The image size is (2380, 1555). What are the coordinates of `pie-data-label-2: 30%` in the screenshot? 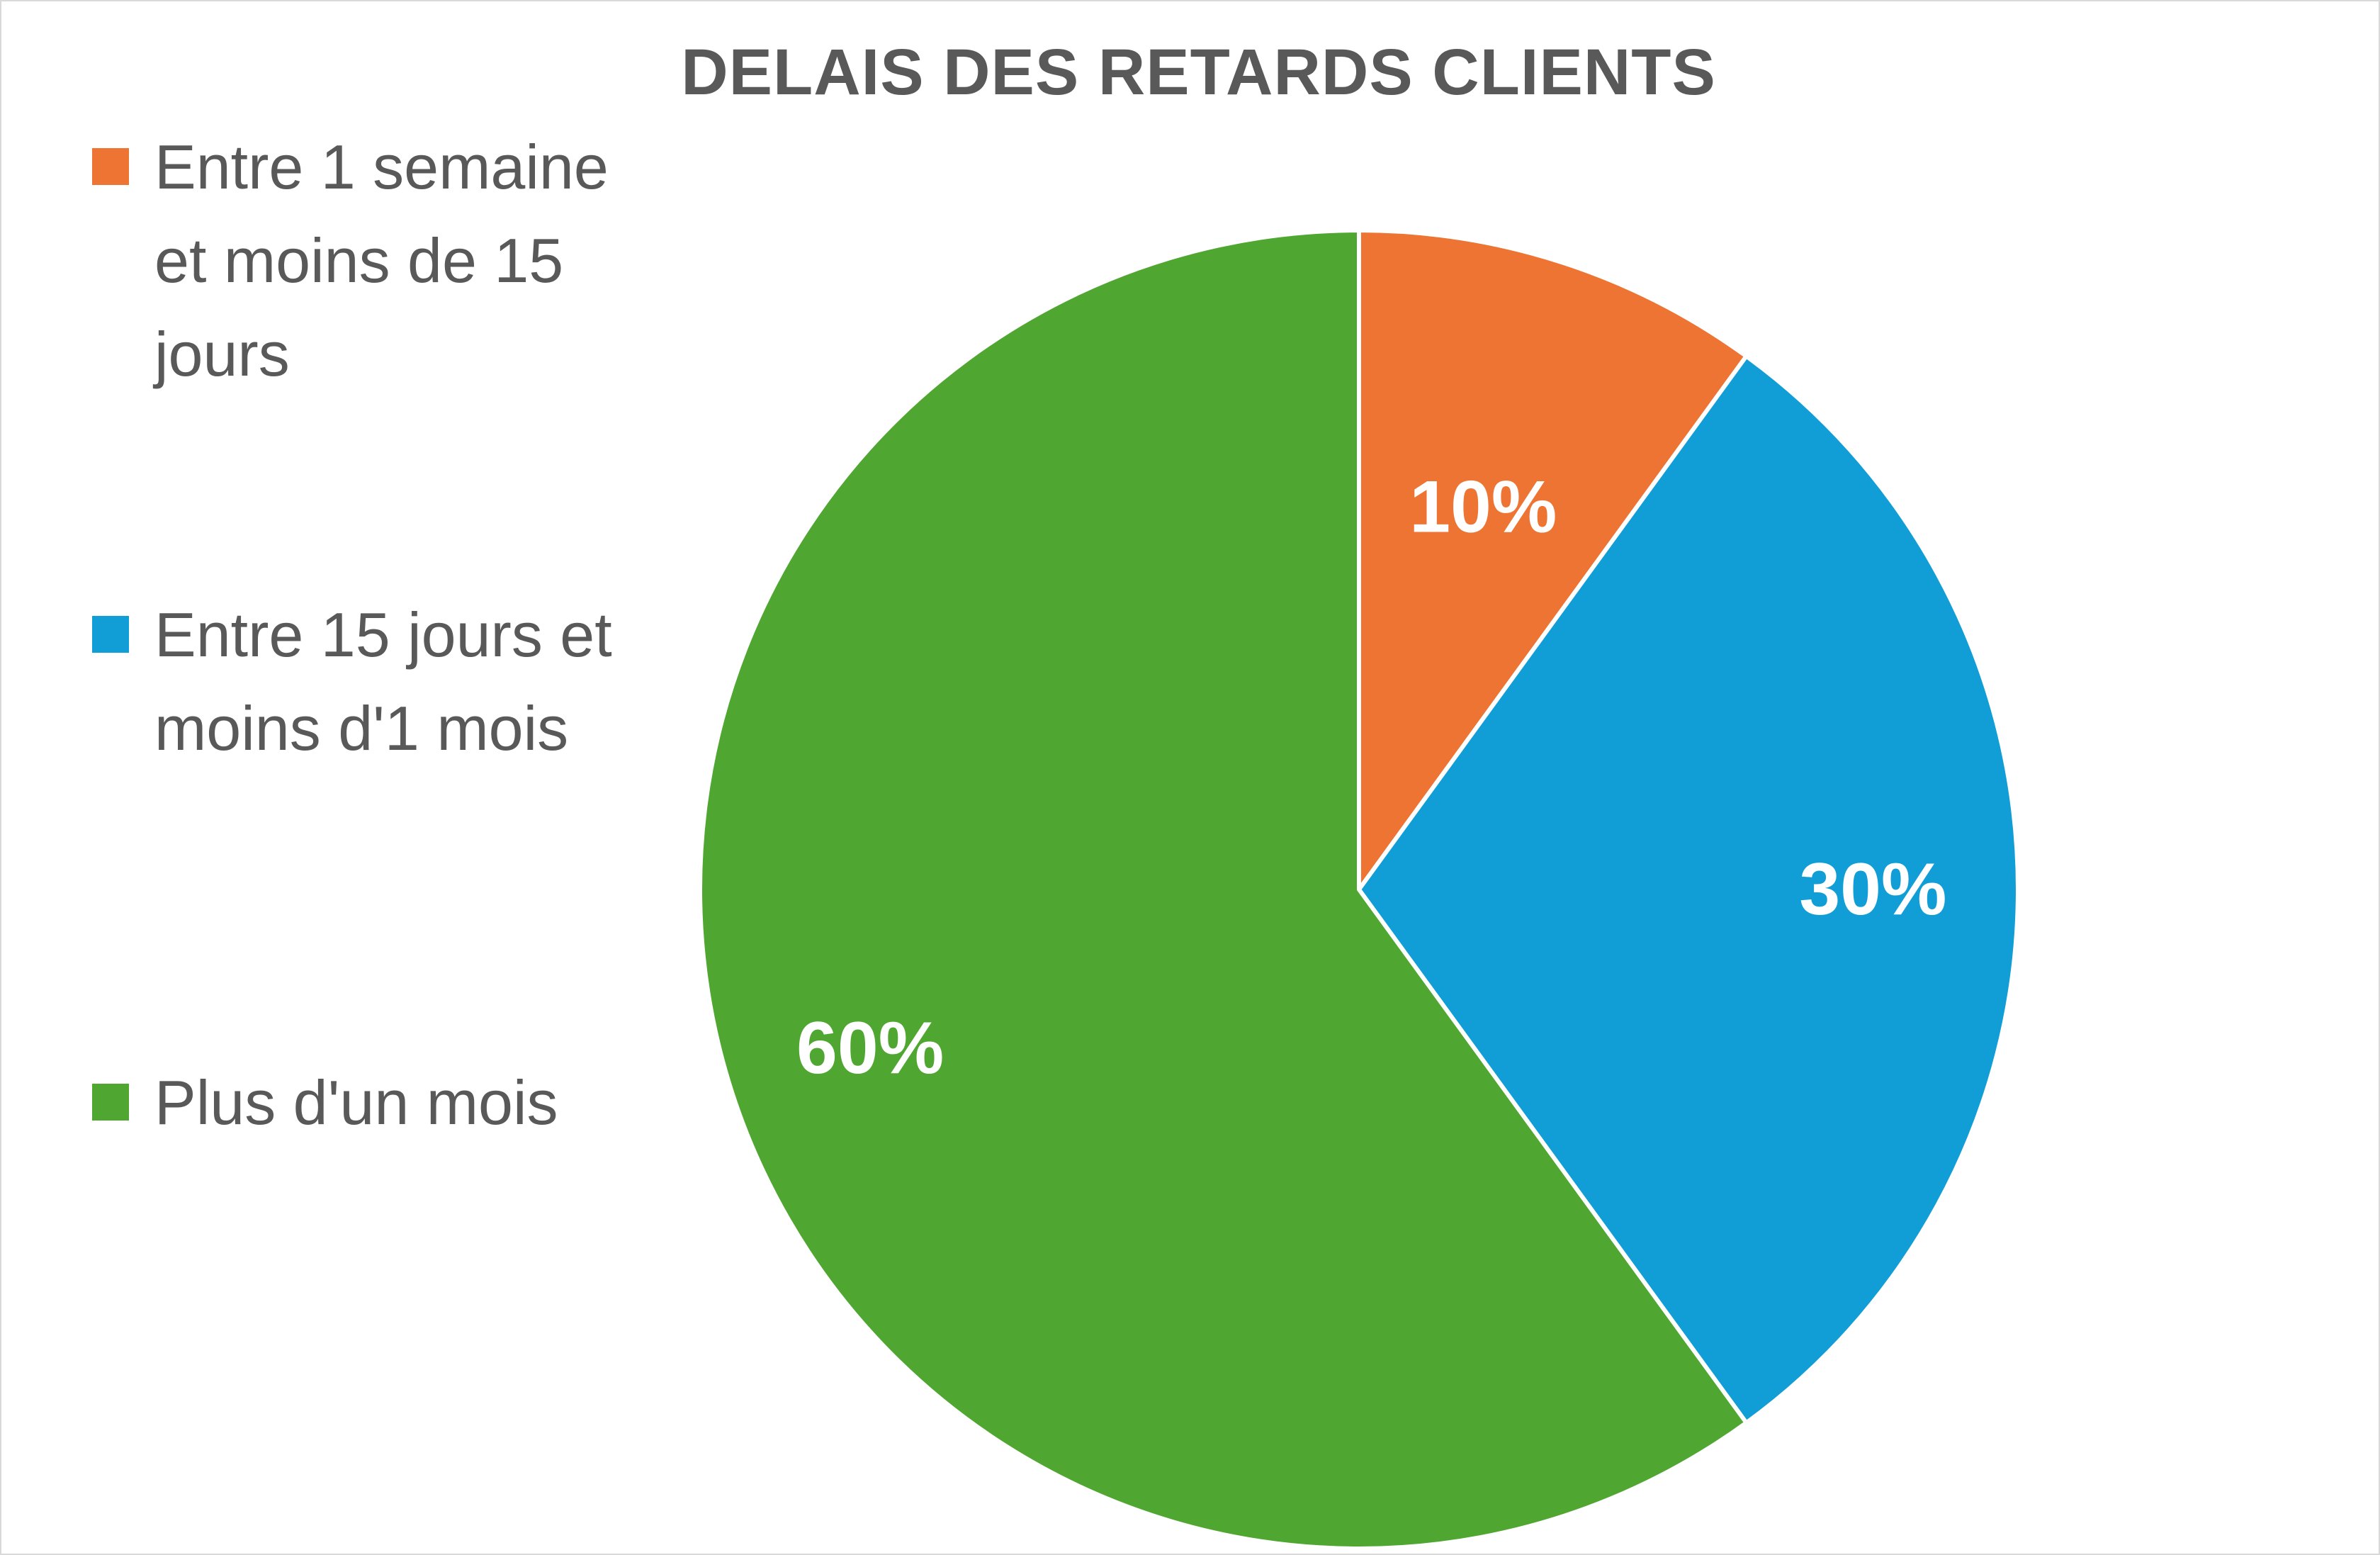 It's located at (1873, 889).